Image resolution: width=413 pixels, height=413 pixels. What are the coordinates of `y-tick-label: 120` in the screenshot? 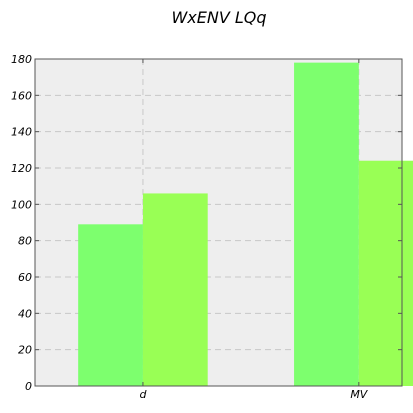 It's located at (21, 168).